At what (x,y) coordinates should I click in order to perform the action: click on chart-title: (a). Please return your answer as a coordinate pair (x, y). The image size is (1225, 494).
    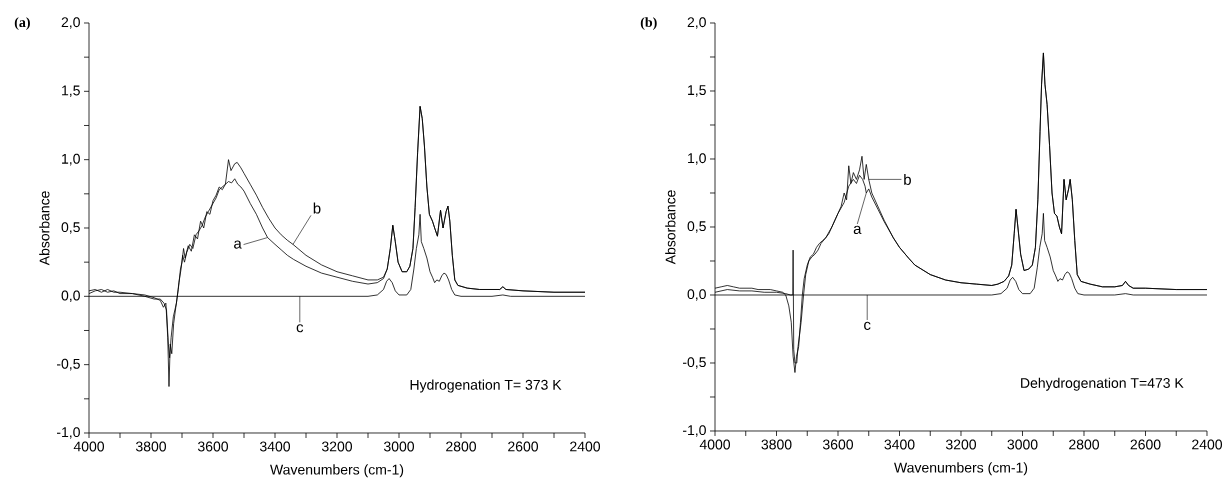
    Looking at the image, I should click on (22, 23).